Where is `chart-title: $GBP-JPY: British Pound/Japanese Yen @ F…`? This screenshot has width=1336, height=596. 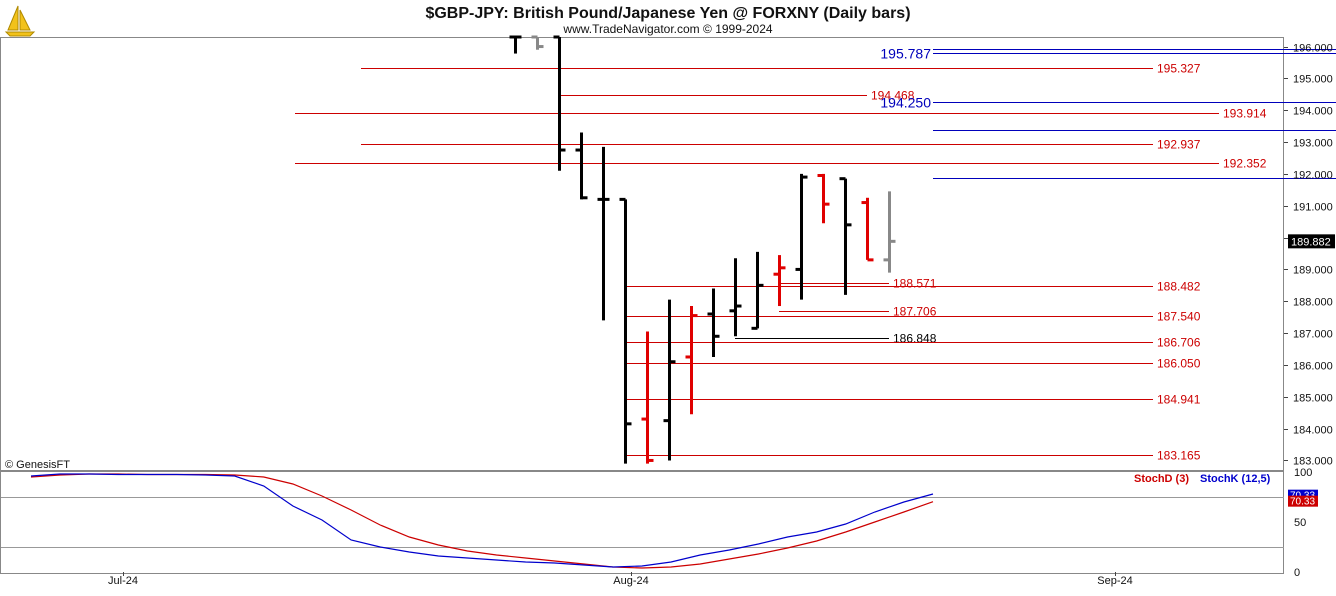
chart-title: $GBP-JPY: British Pound/Japanese Yen @ F… is located at coordinates (667, 13).